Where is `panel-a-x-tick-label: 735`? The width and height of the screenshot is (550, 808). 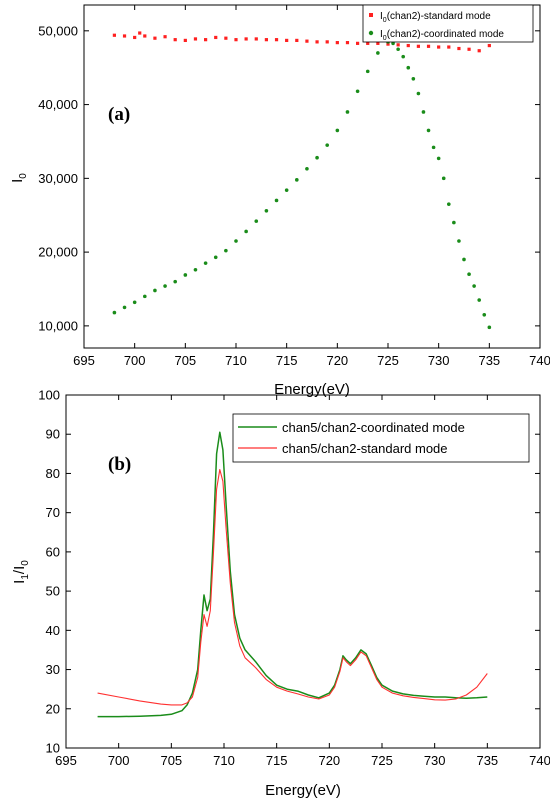 panel-a-x-tick-label: 735 is located at coordinates (489, 360).